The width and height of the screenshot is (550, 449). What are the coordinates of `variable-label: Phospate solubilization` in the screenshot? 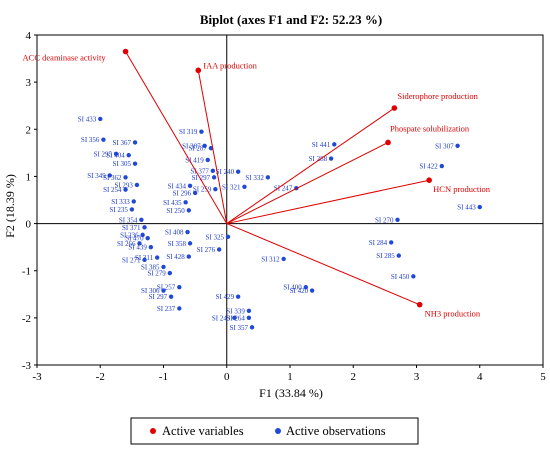 It's located at (430, 128).